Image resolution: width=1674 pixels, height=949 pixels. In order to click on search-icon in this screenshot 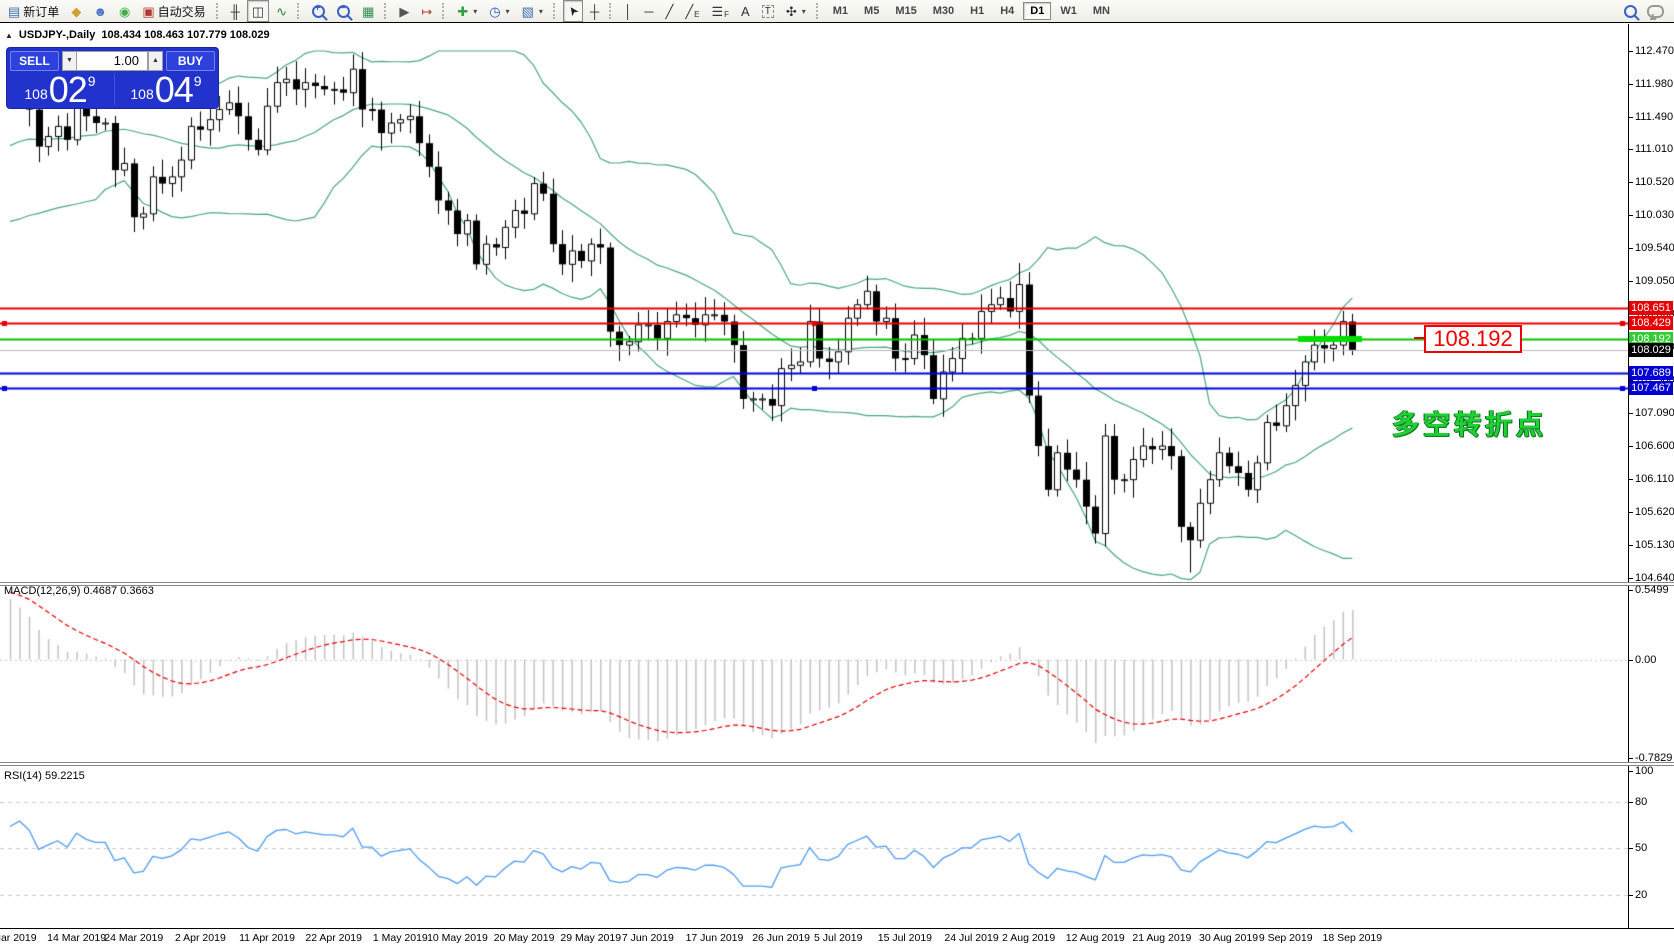, I will do `click(1630, 11)`.